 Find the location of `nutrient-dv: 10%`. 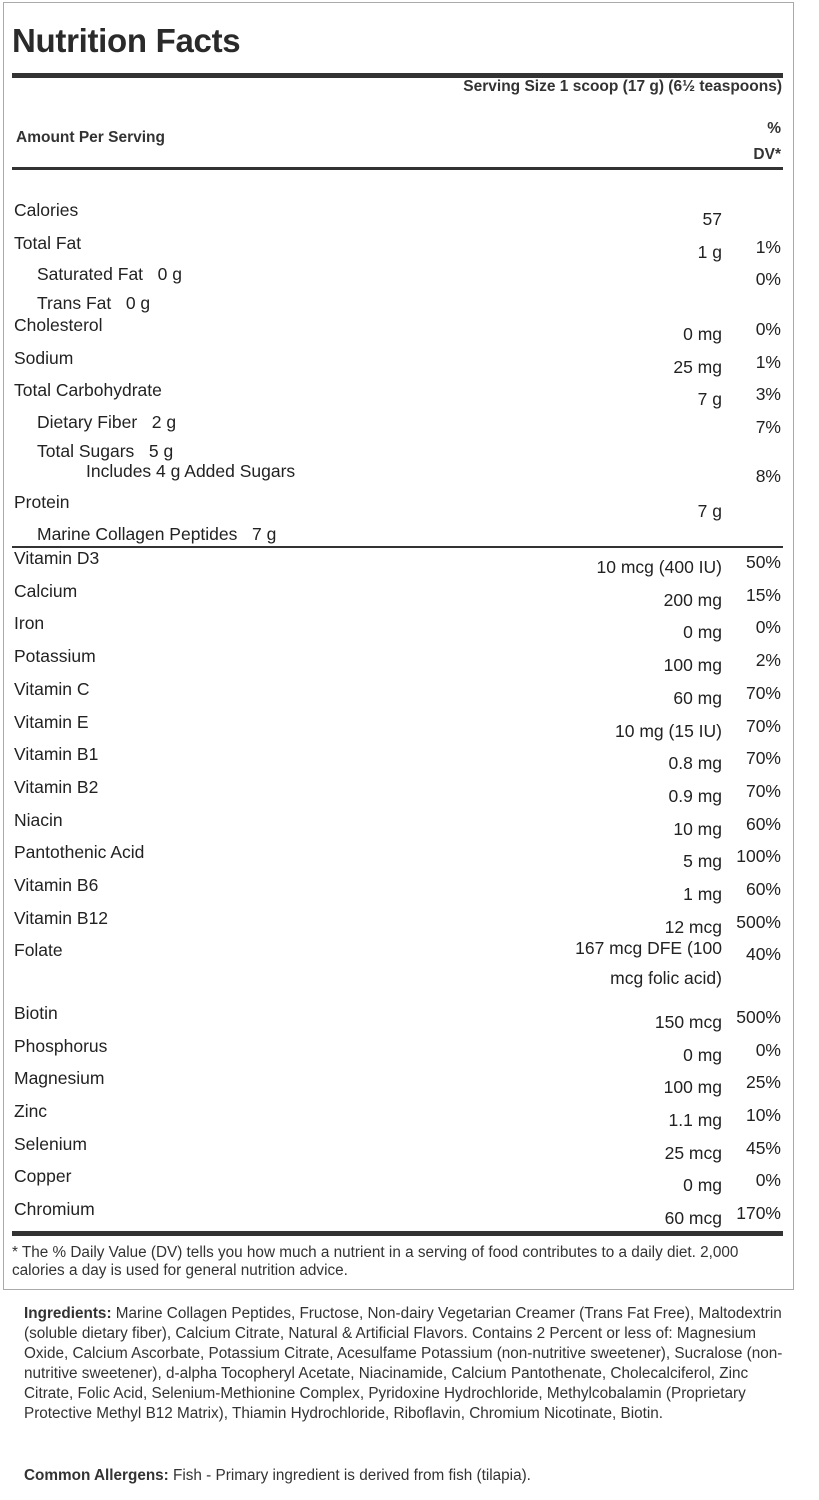

nutrient-dv: 10% is located at coordinates (763, 1115).